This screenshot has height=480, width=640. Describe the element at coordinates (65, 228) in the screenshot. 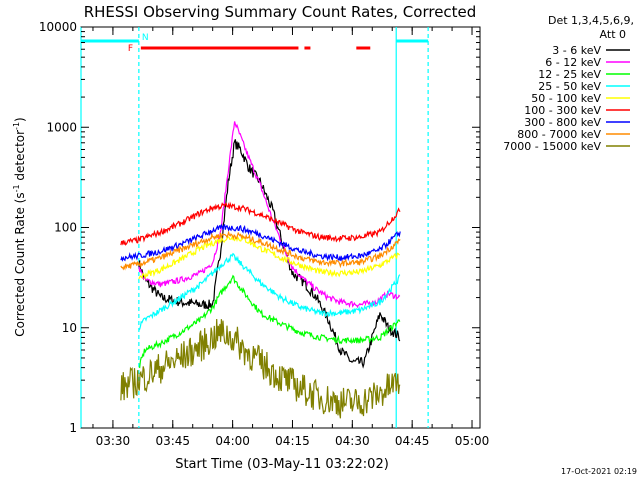

I see `y-tick-label: 100` at that location.